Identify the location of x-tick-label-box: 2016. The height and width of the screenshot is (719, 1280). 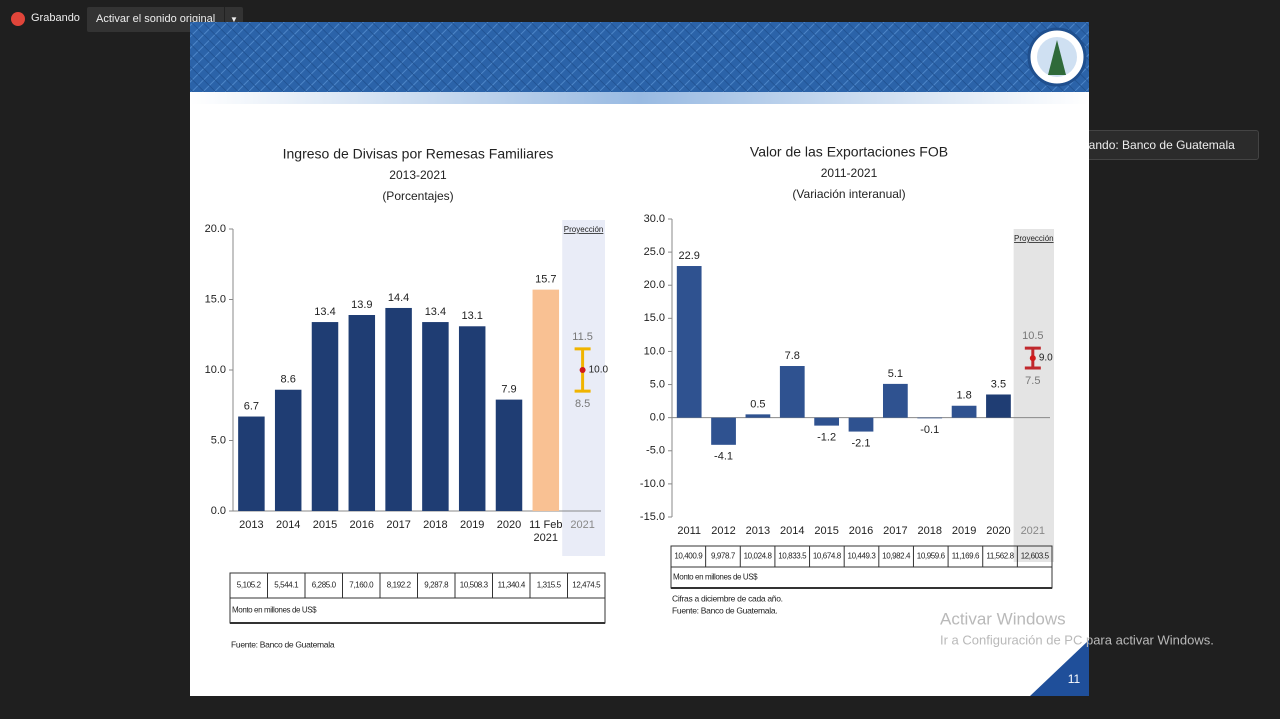
(362, 525).